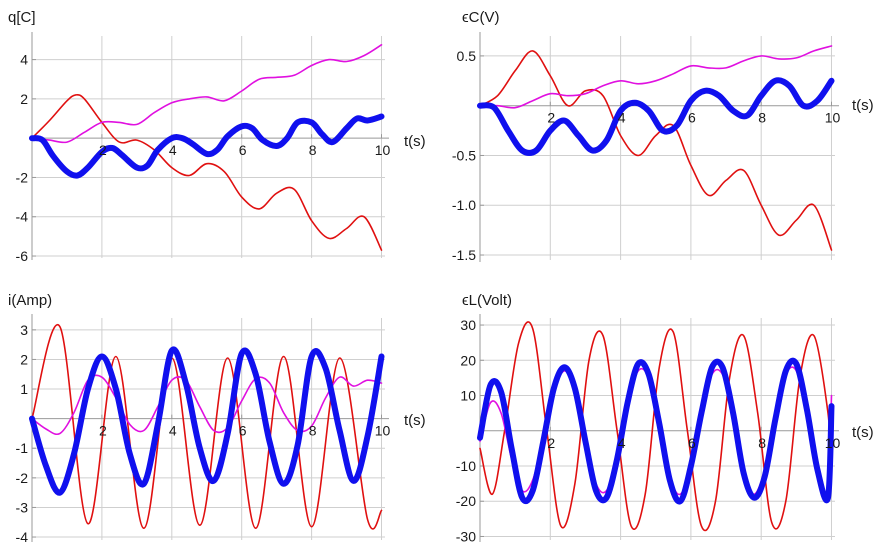 This screenshot has height=546, width=885. I want to click on y-axis-title: q[C], so click(22, 17).